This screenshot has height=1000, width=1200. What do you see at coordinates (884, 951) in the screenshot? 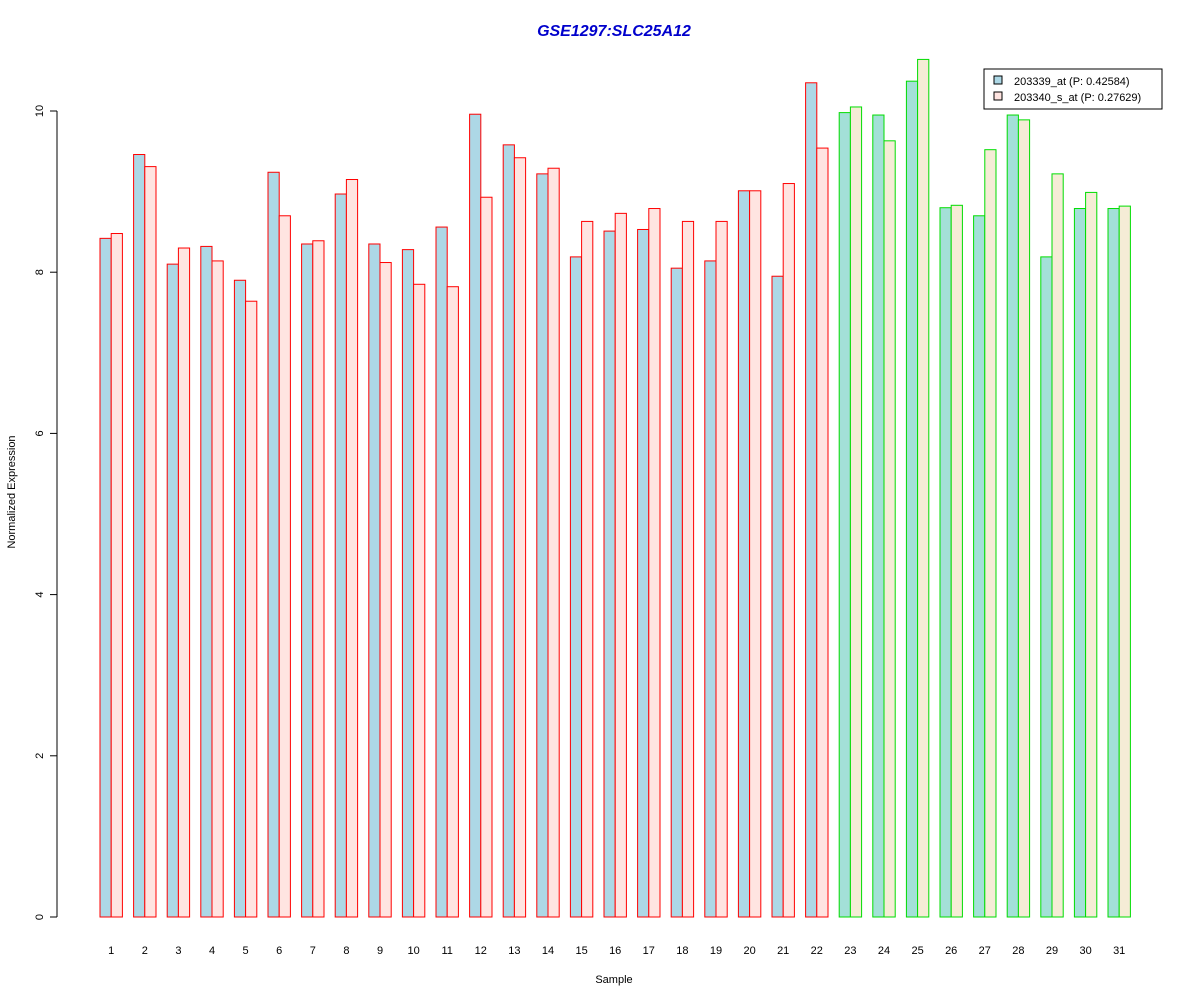
I see `x-tick-label: 24` at bounding box center [884, 951].